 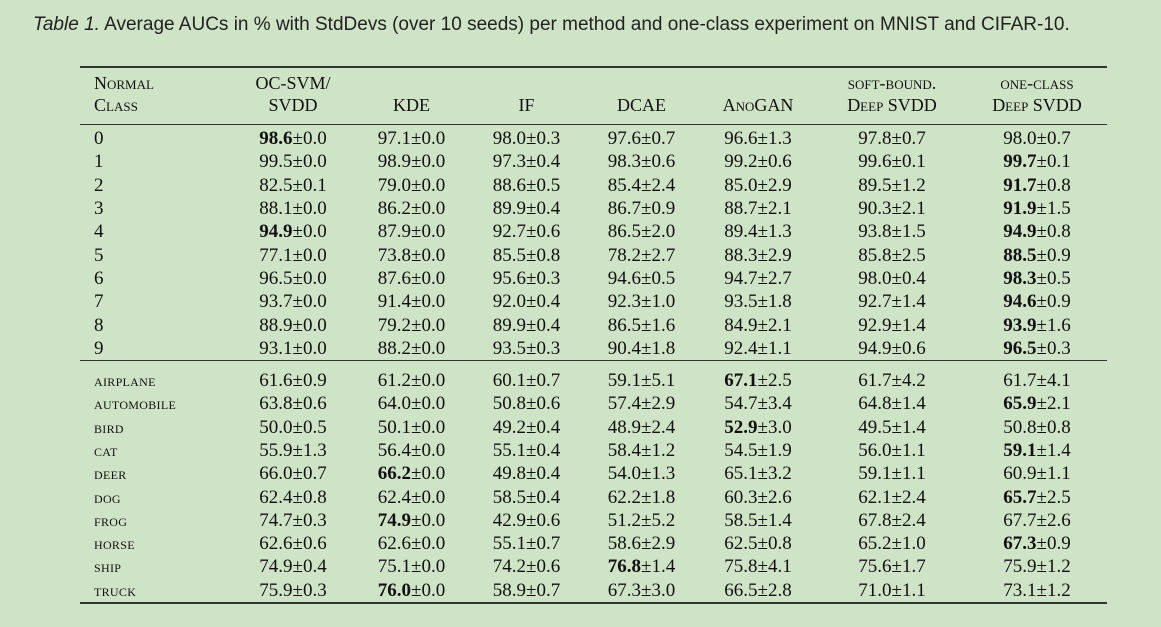 I want to click on auc-cell: 87.6±0.0, so click(x=411, y=278).